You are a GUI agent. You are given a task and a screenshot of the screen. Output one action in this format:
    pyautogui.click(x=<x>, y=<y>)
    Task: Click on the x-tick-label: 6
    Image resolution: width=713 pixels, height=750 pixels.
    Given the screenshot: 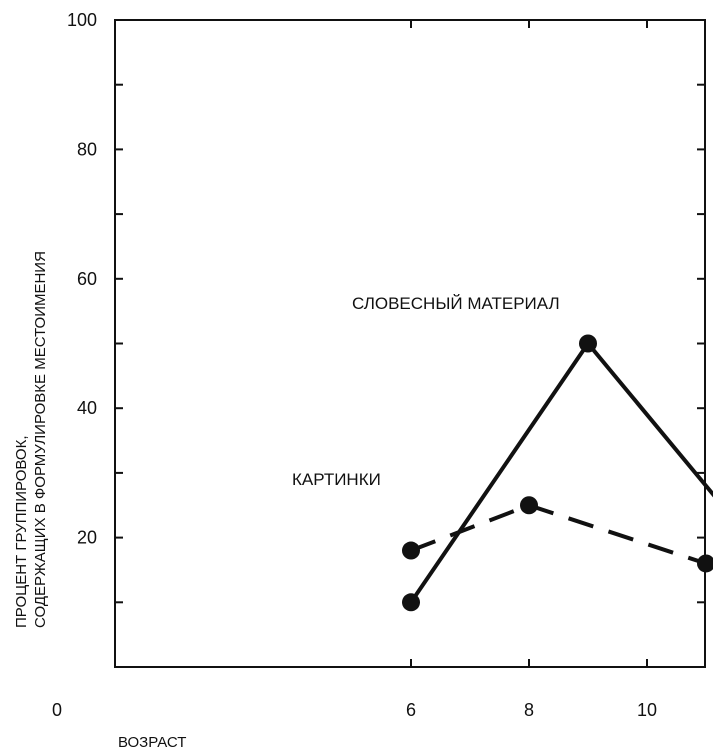 What is the action you would take?
    pyautogui.click(x=411, y=710)
    